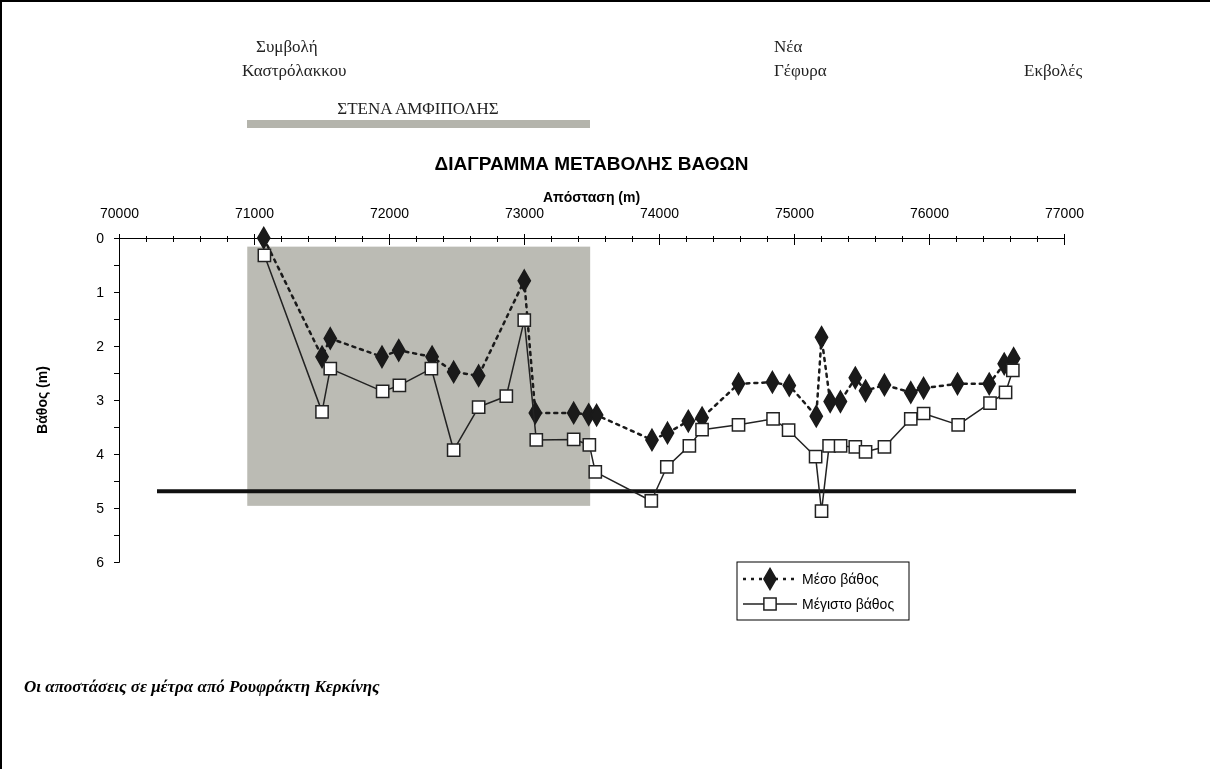 This screenshot has width=1210, height=769. Describe the element at coordinates (100, 345) in the screenshot. I see `y-tick-label: 2` at that location.